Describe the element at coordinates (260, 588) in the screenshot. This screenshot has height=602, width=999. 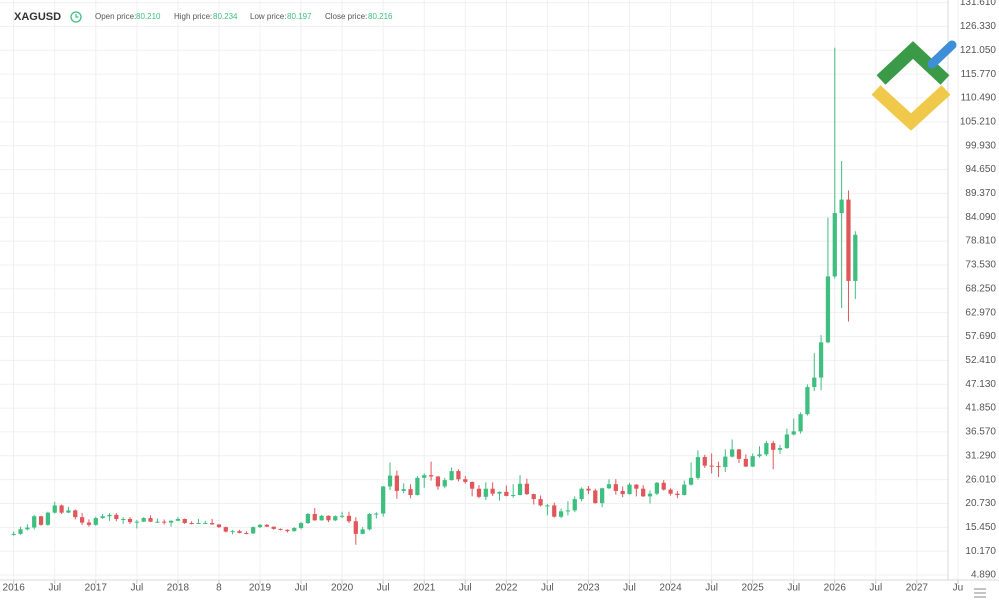
I see `x-tick-label: 2019` at that location.